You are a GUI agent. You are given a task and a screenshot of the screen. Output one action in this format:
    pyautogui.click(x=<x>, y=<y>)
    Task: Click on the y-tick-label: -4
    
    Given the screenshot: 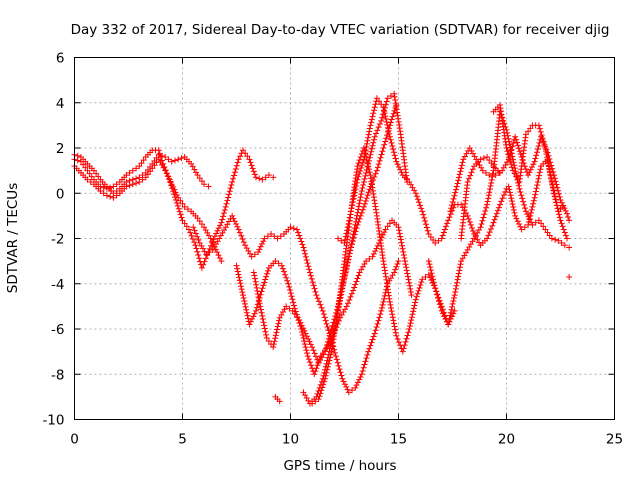 What is the action you would take?
    pyautogui.click(x=57, y=285)
    